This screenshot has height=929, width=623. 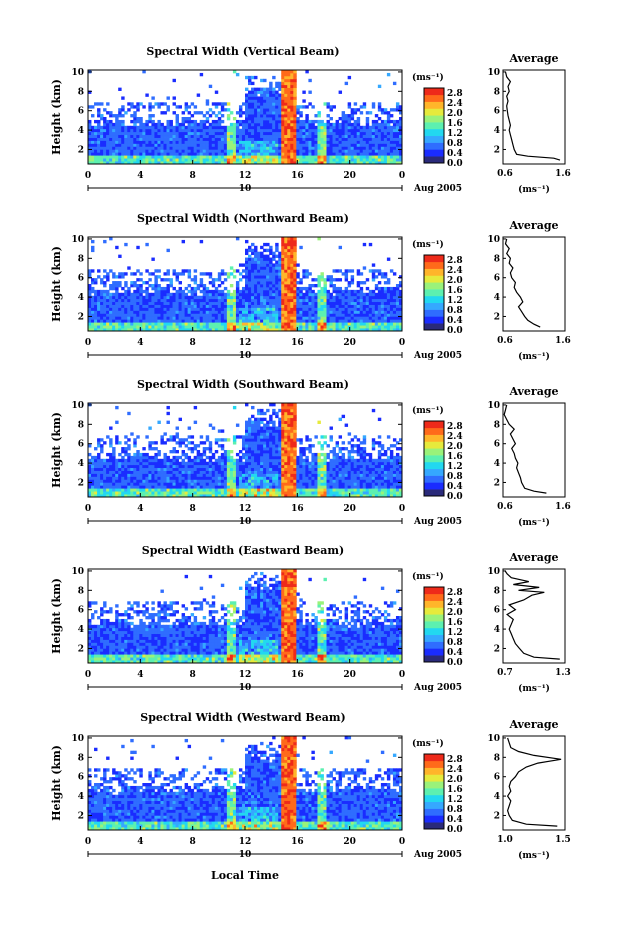 What do you see at coordinates (243, 384) in the screenshot?
I see `chart-title: Spectral Width (Southward Beam)` at bounding box center [243, 384].